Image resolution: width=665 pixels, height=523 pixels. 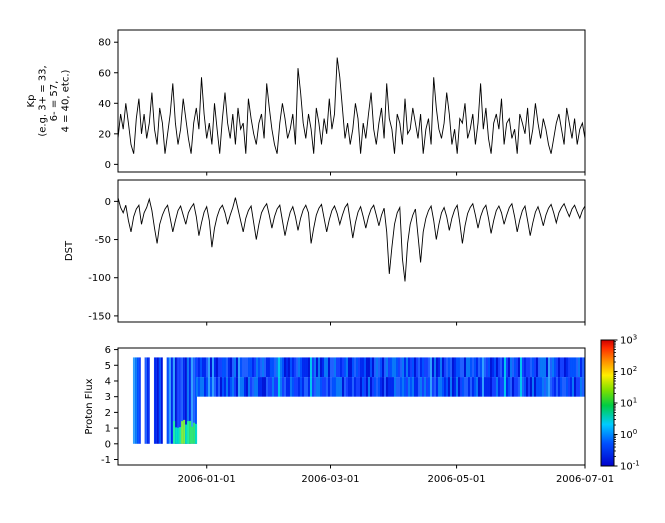 I want to click on y-axis-label: Proton Flux, so click(x=89, y=406).